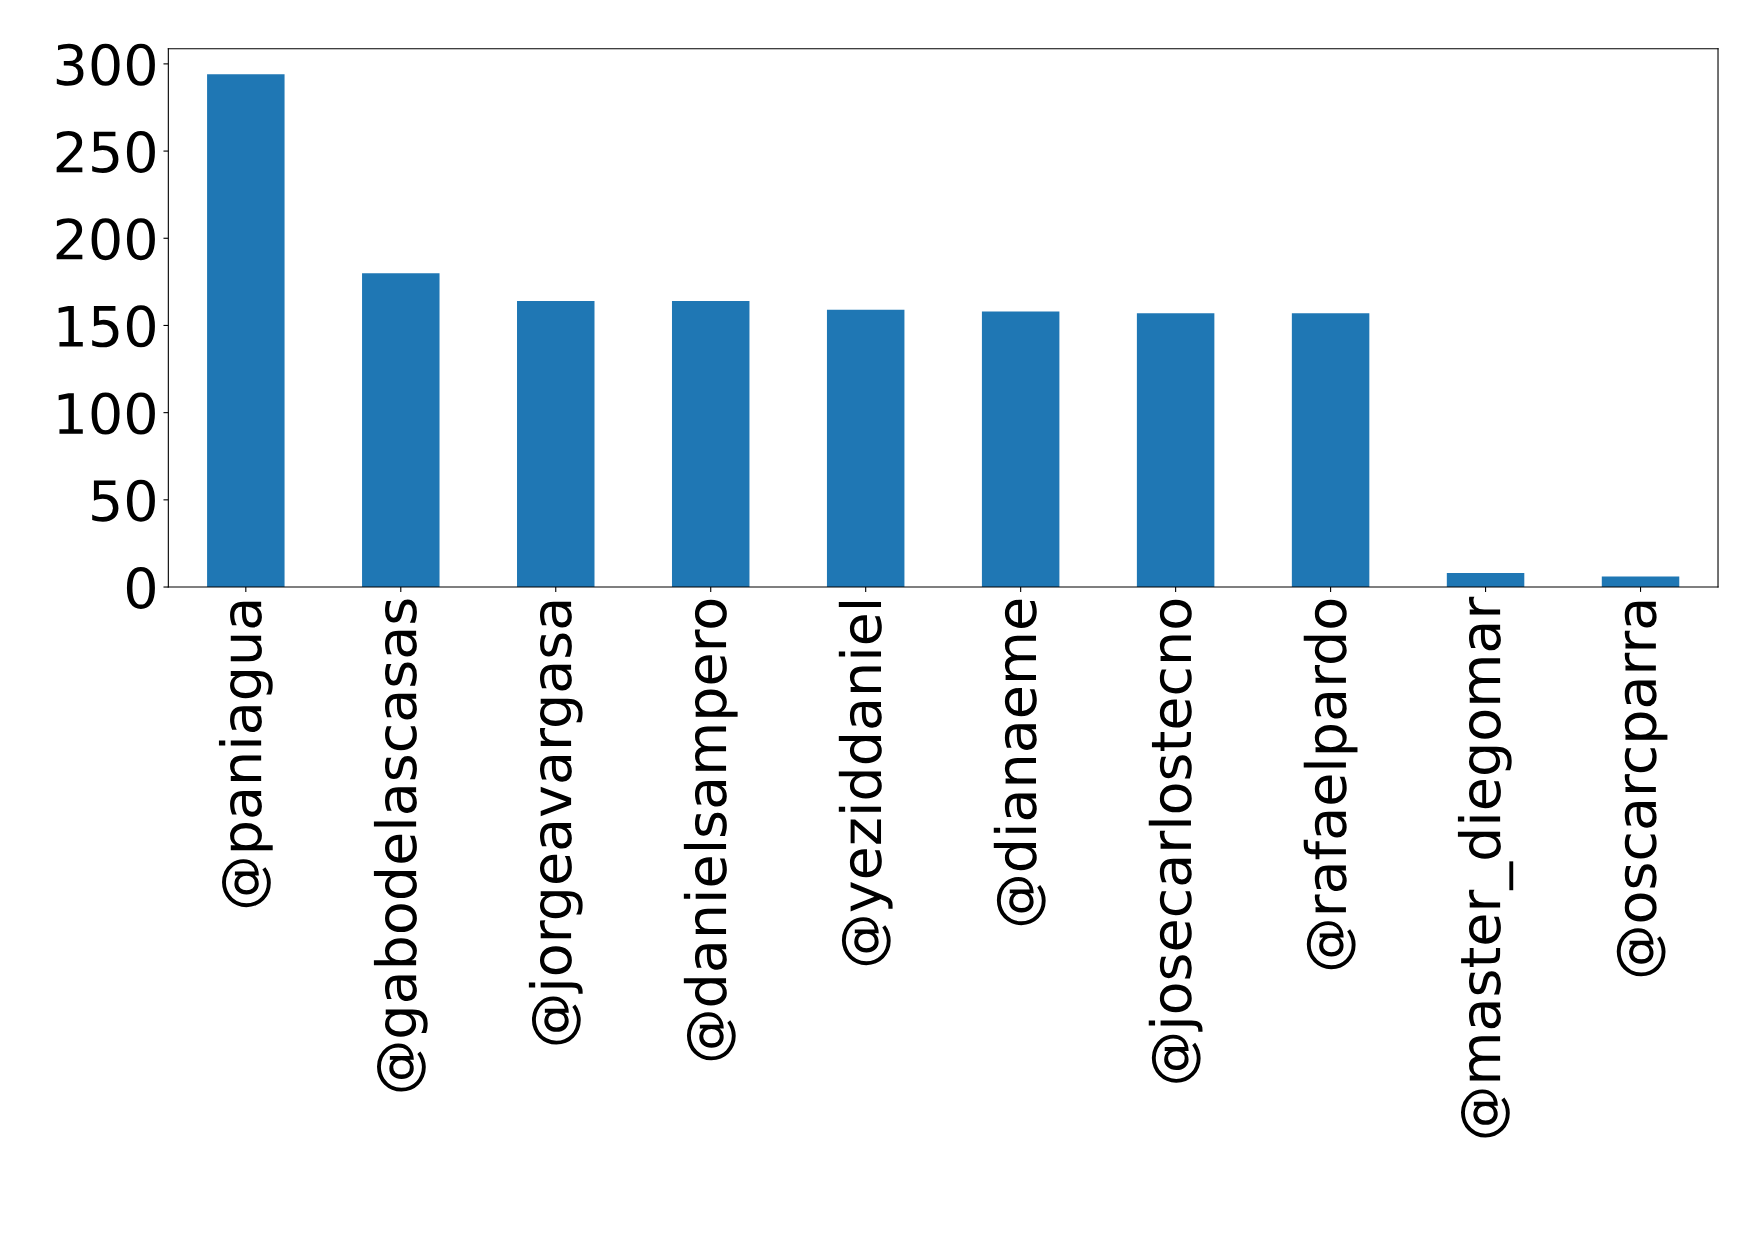  I want to click on x-tick-label: @dianaeme, so click(1019, 762).